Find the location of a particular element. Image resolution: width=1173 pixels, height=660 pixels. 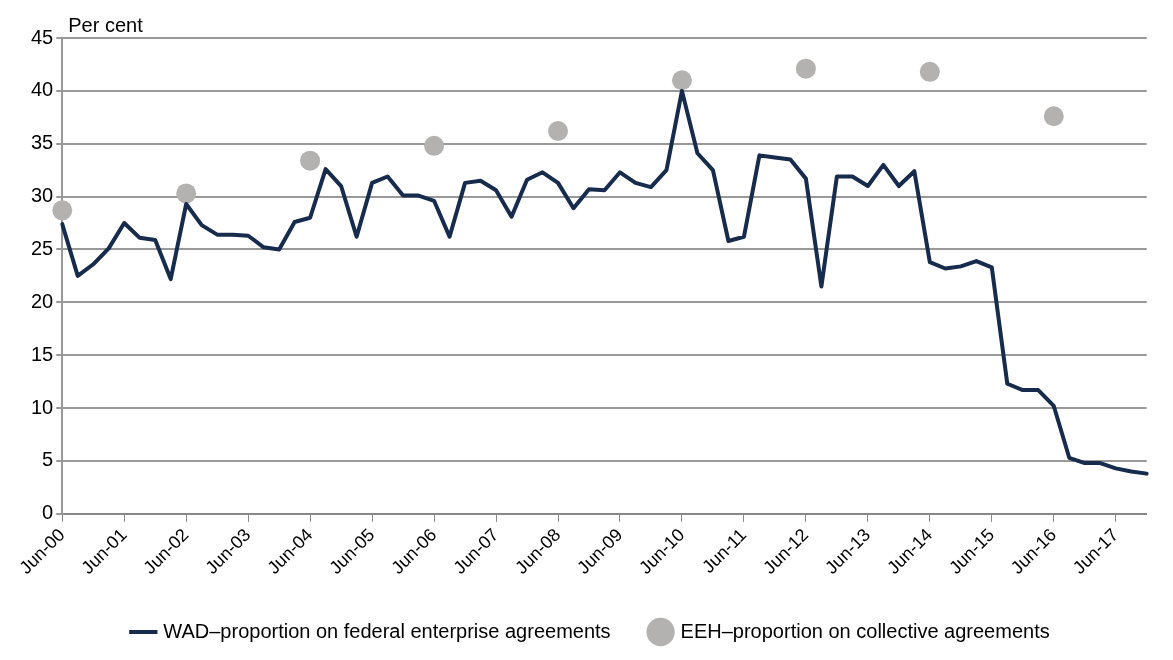

legend-label: EEH–proportion on collective agreements is located at coordinates (865, 630).